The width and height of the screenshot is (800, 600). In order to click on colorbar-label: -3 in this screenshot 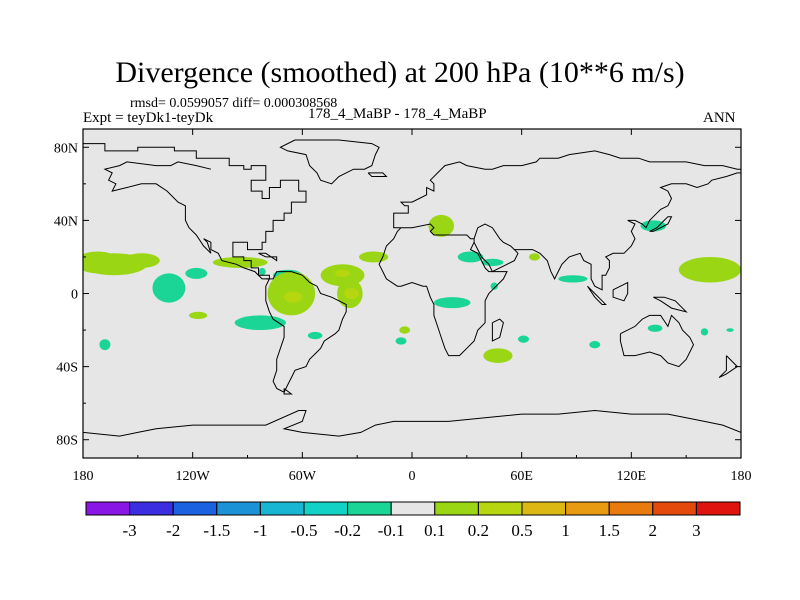, I will do `click(130, 530)`.